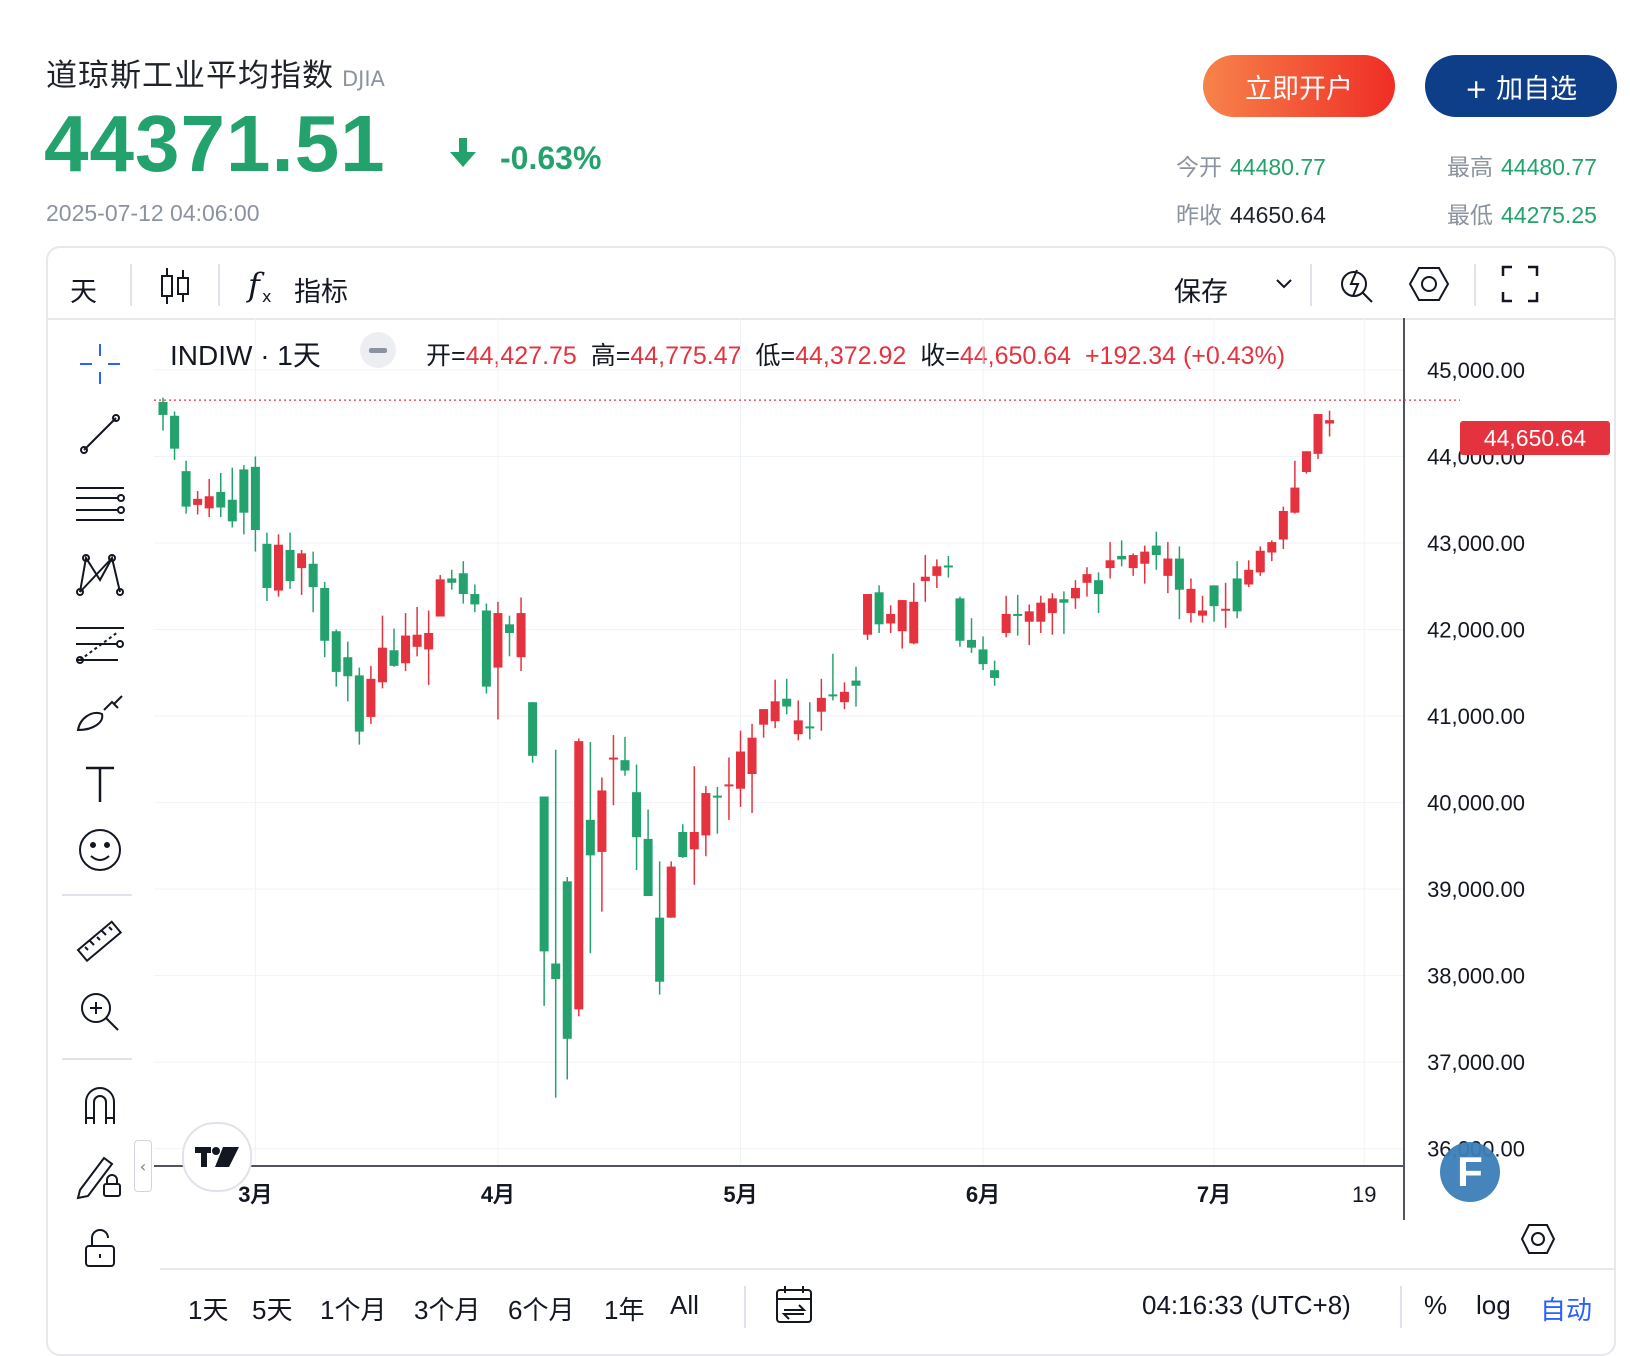  What do you see at coordinates (1493, 1305) in the screenshot?
I see `log-toggle: log` at bounding box center [1493, 1305].